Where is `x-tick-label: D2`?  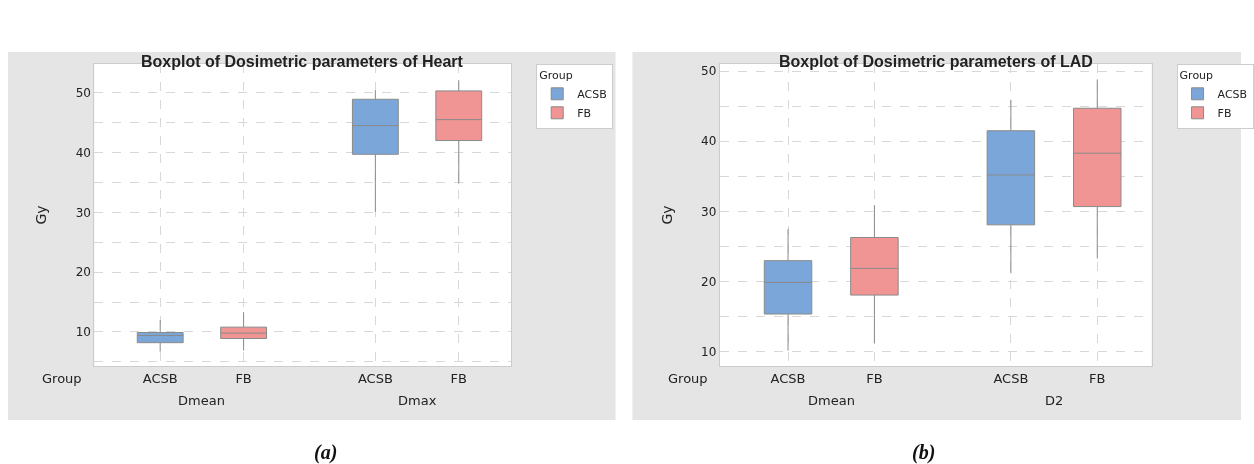 x-tick-label: D2 is located at coordinates (1054, 400).